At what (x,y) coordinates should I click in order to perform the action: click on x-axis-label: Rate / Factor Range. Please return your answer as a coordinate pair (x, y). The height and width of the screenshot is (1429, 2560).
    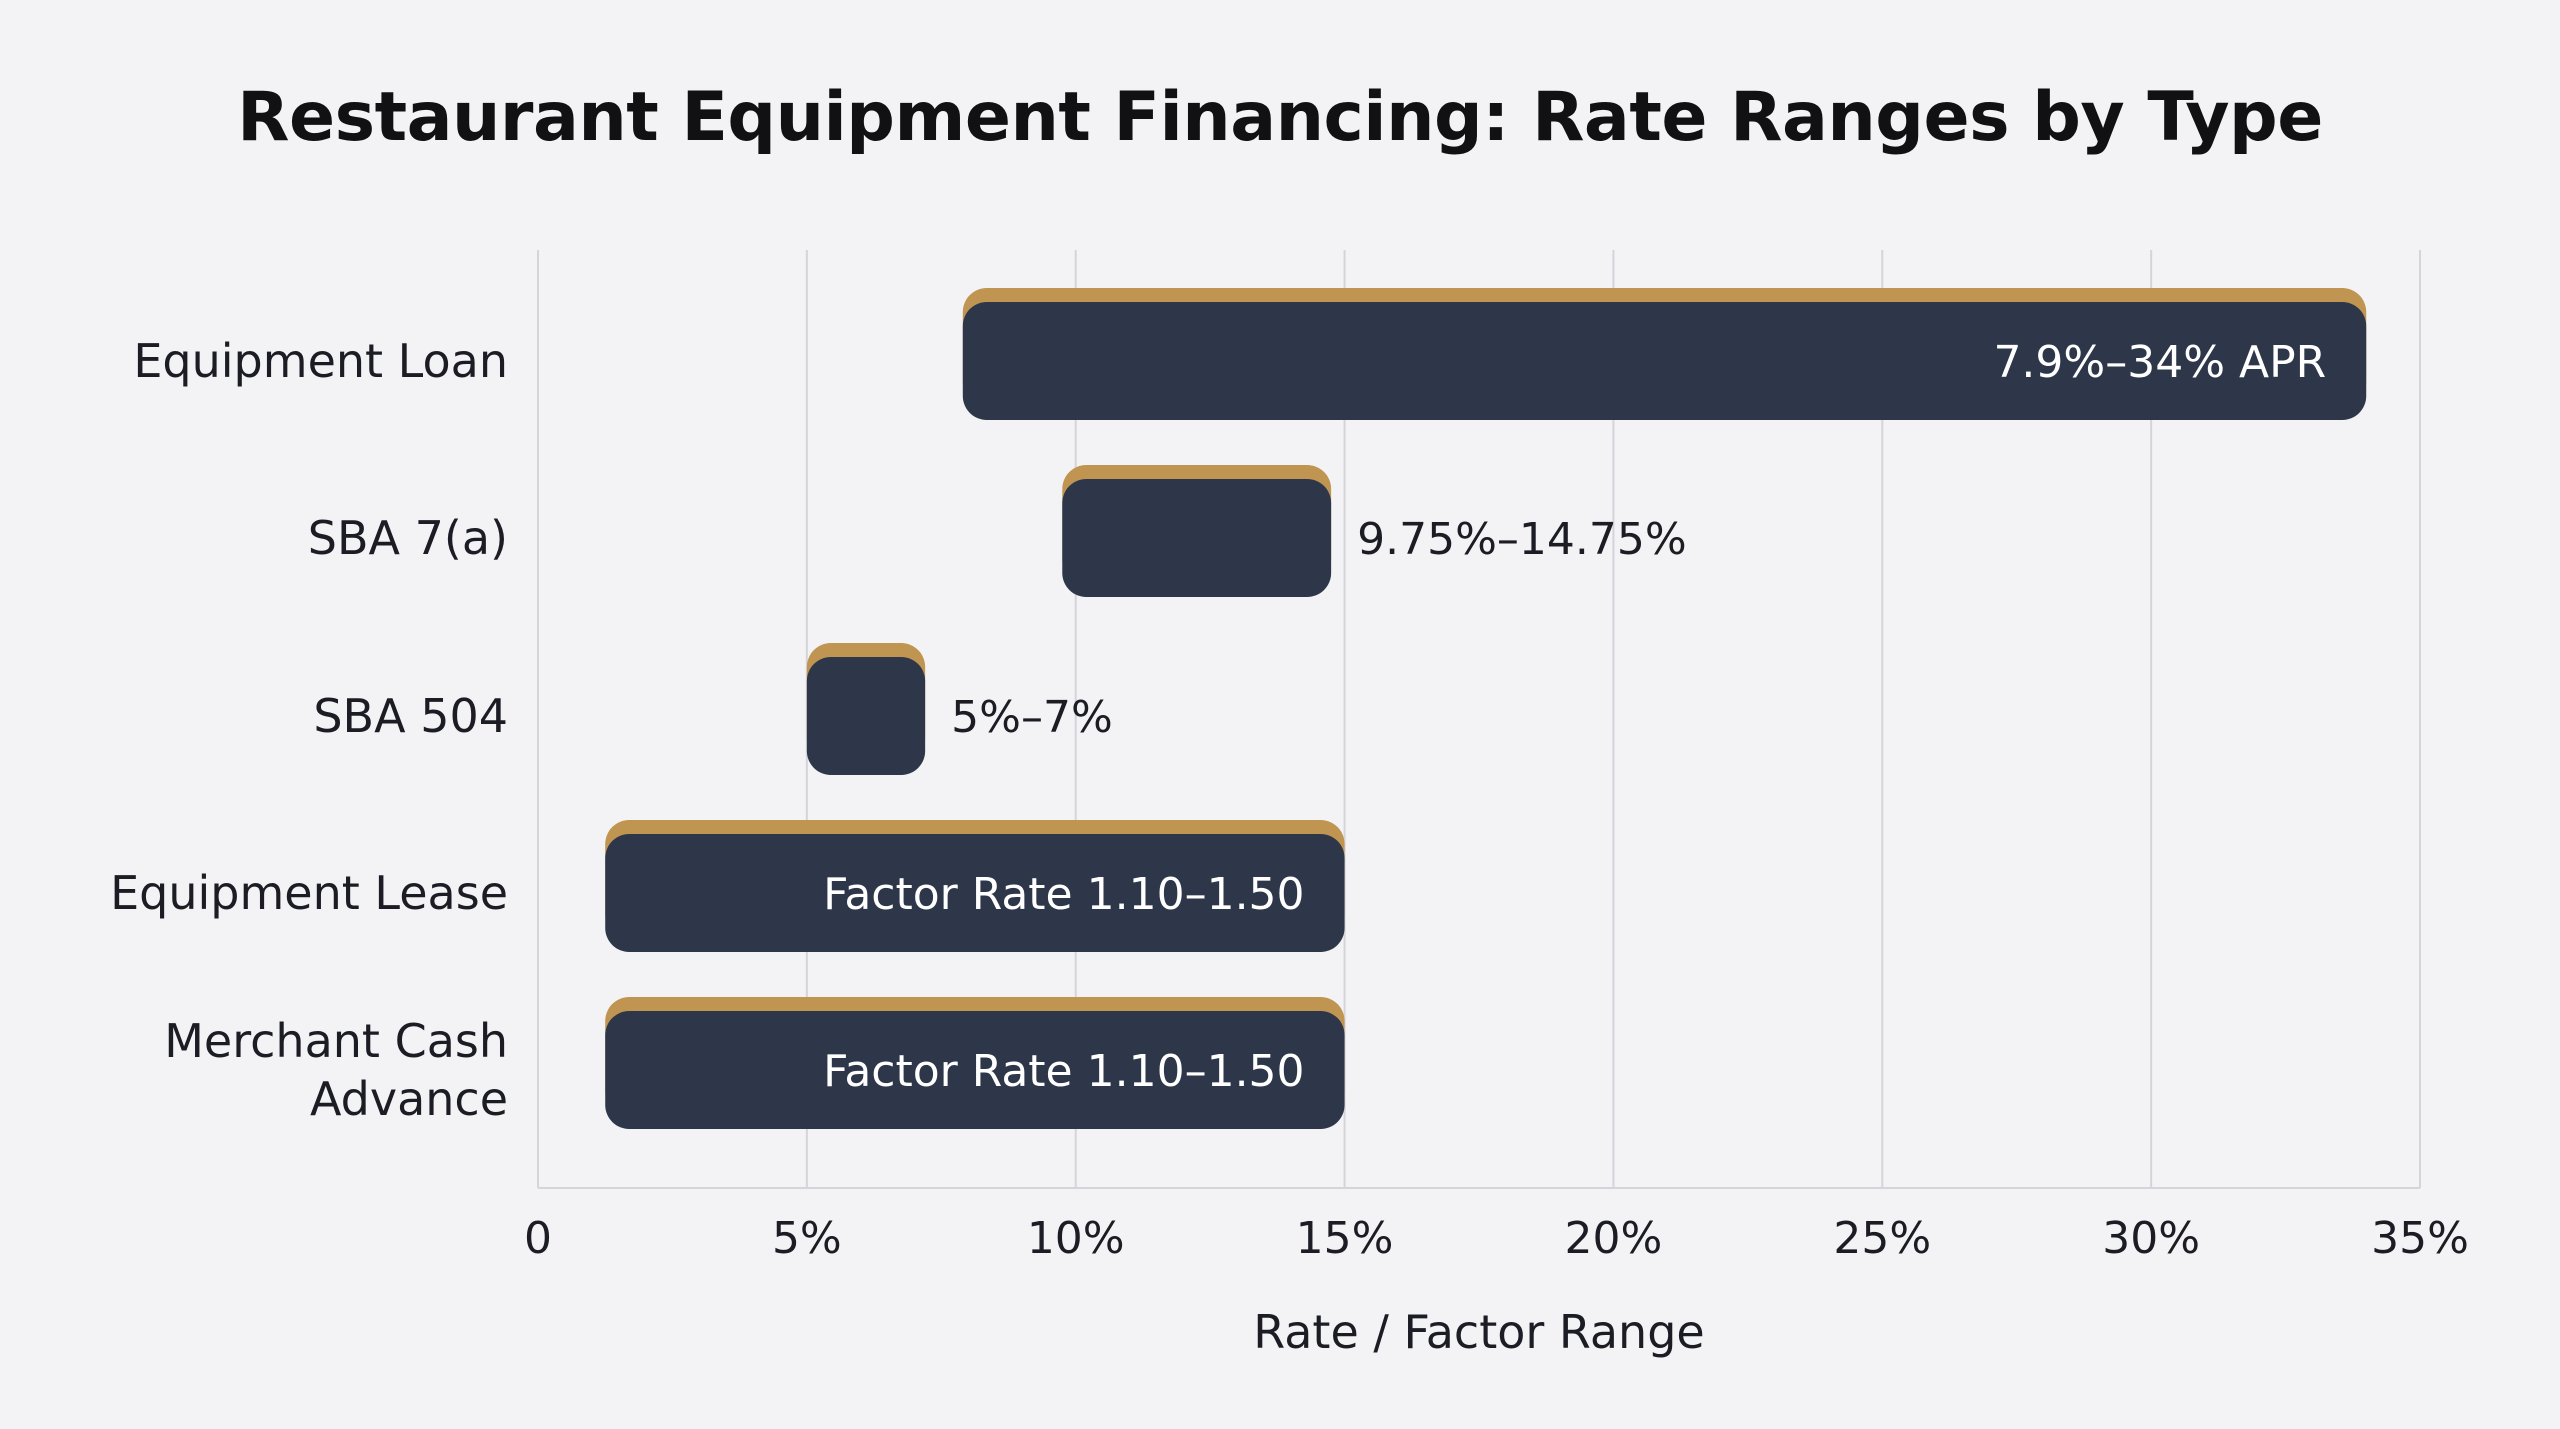
    Looking at the image, I should click on (1478, 1332).